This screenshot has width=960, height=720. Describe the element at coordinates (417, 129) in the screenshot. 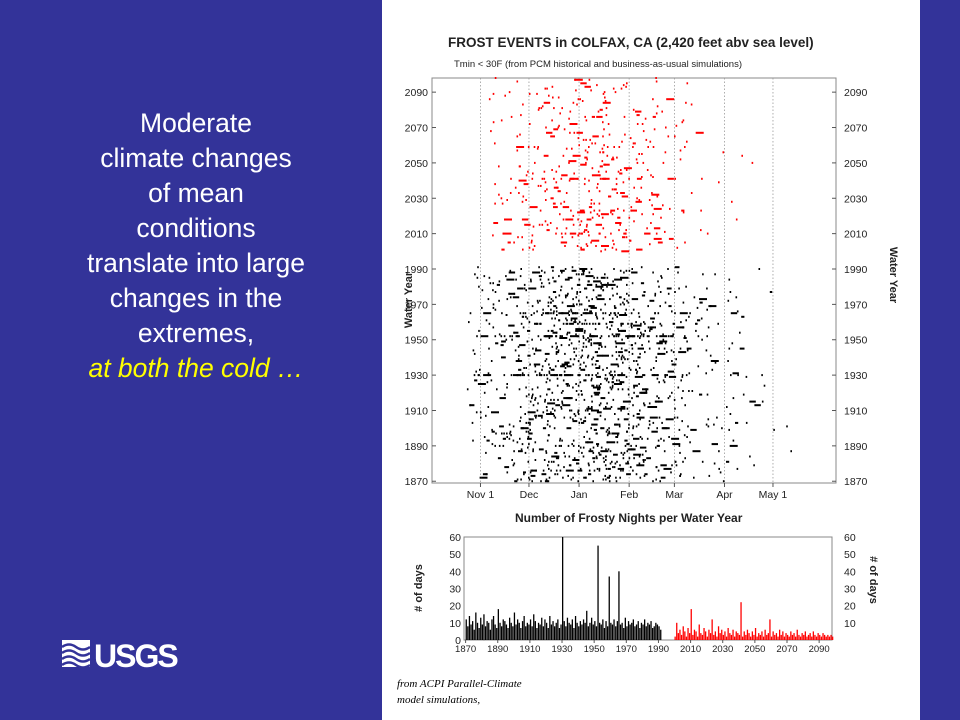

I see `y-tick-label: 2070` at that location.